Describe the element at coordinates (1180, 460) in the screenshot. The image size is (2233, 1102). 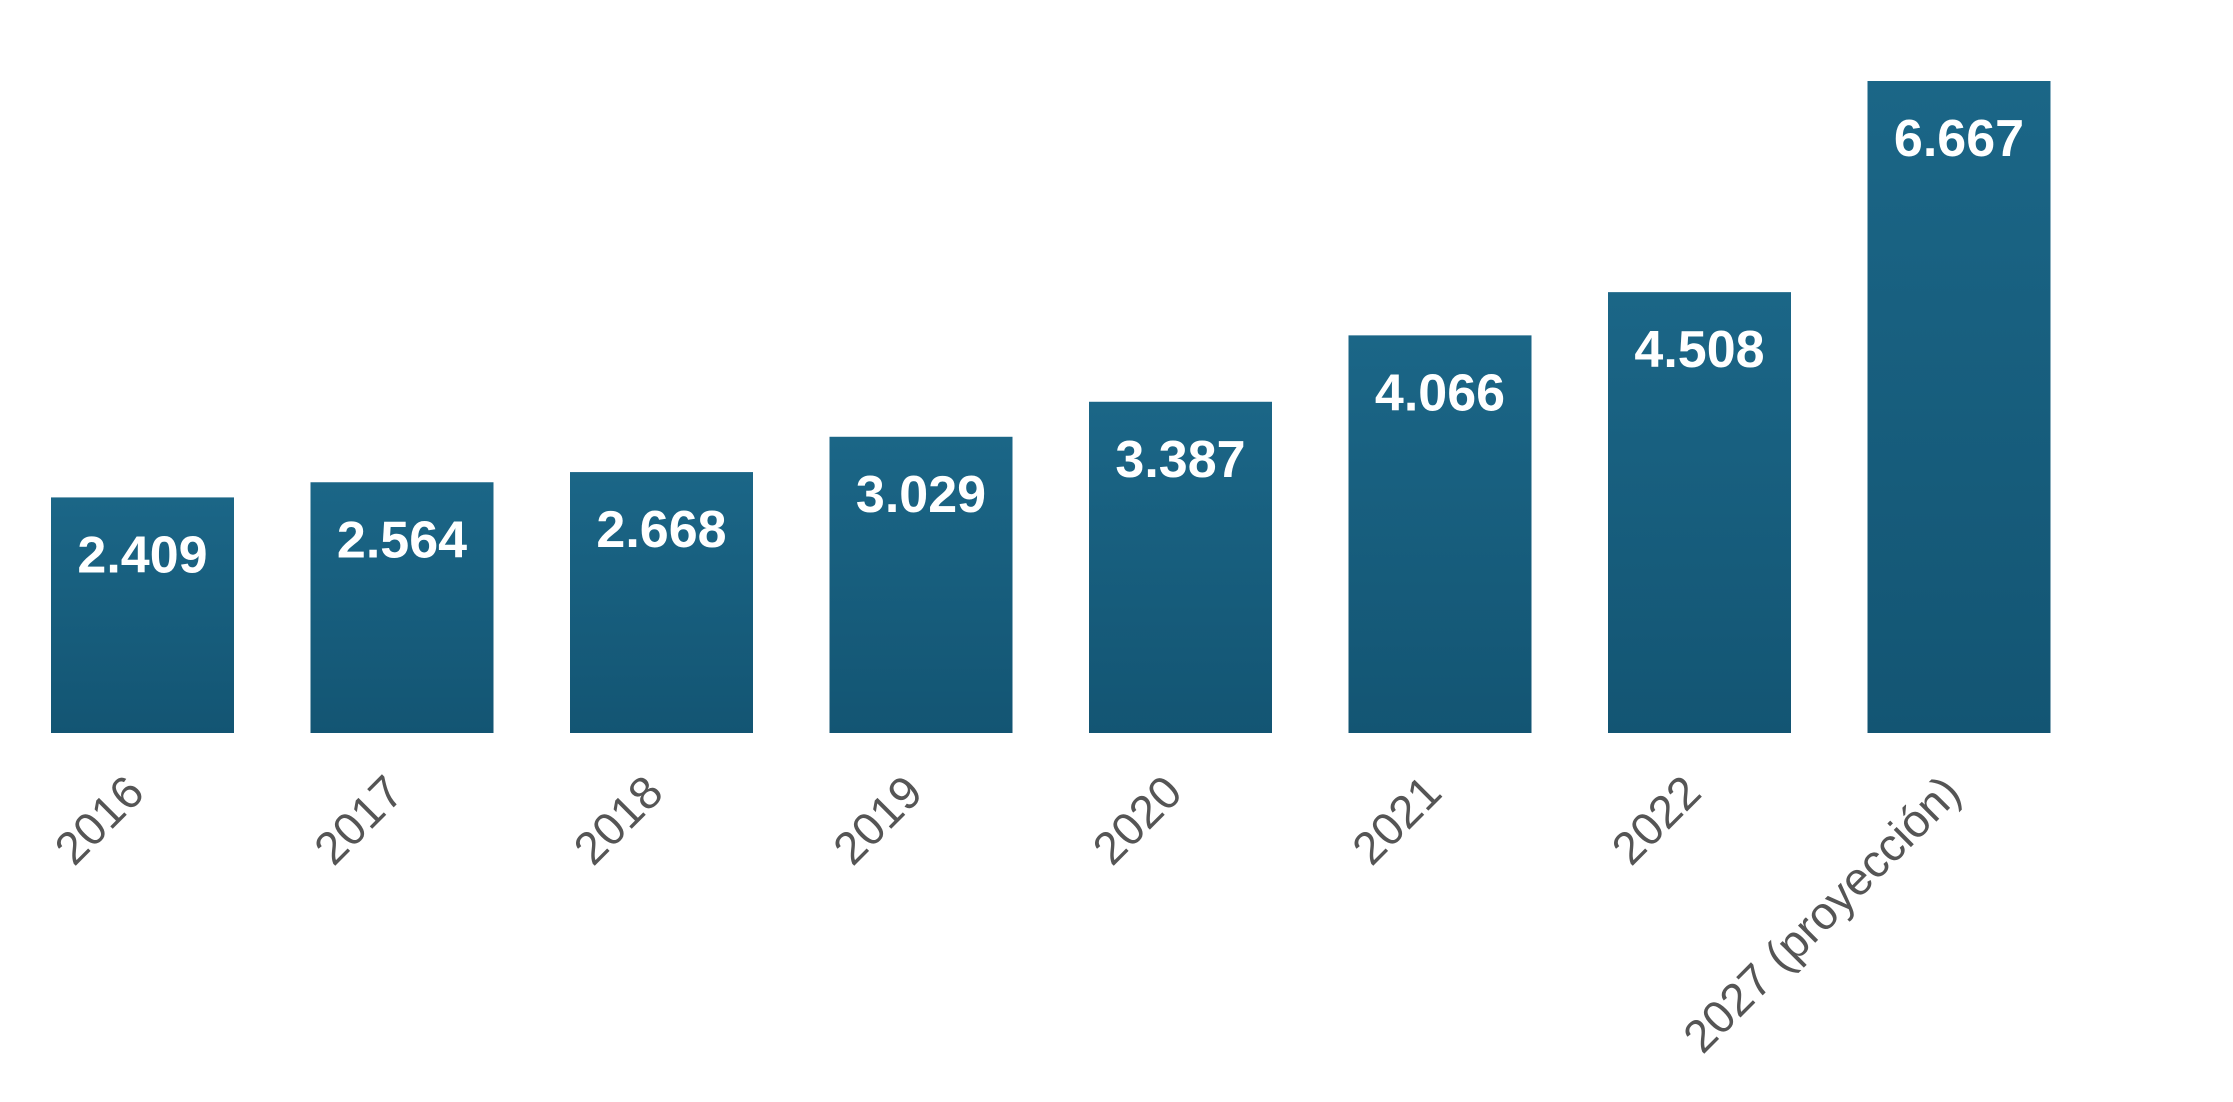
I see `data-label: 3.387` at that location.